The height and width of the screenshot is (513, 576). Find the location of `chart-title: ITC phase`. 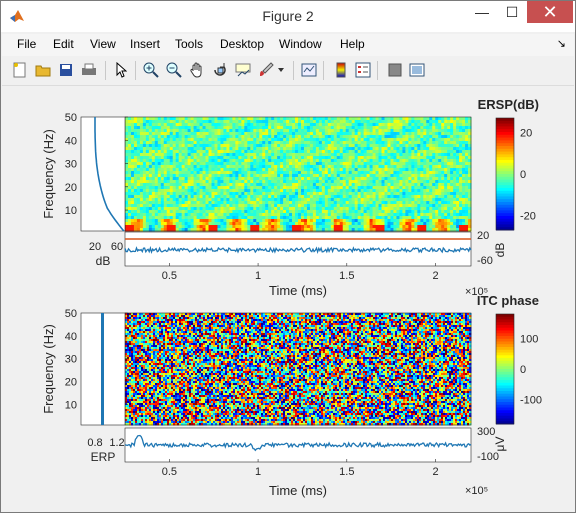

chart-title: ITC phase is located at coordinates (508, 300).